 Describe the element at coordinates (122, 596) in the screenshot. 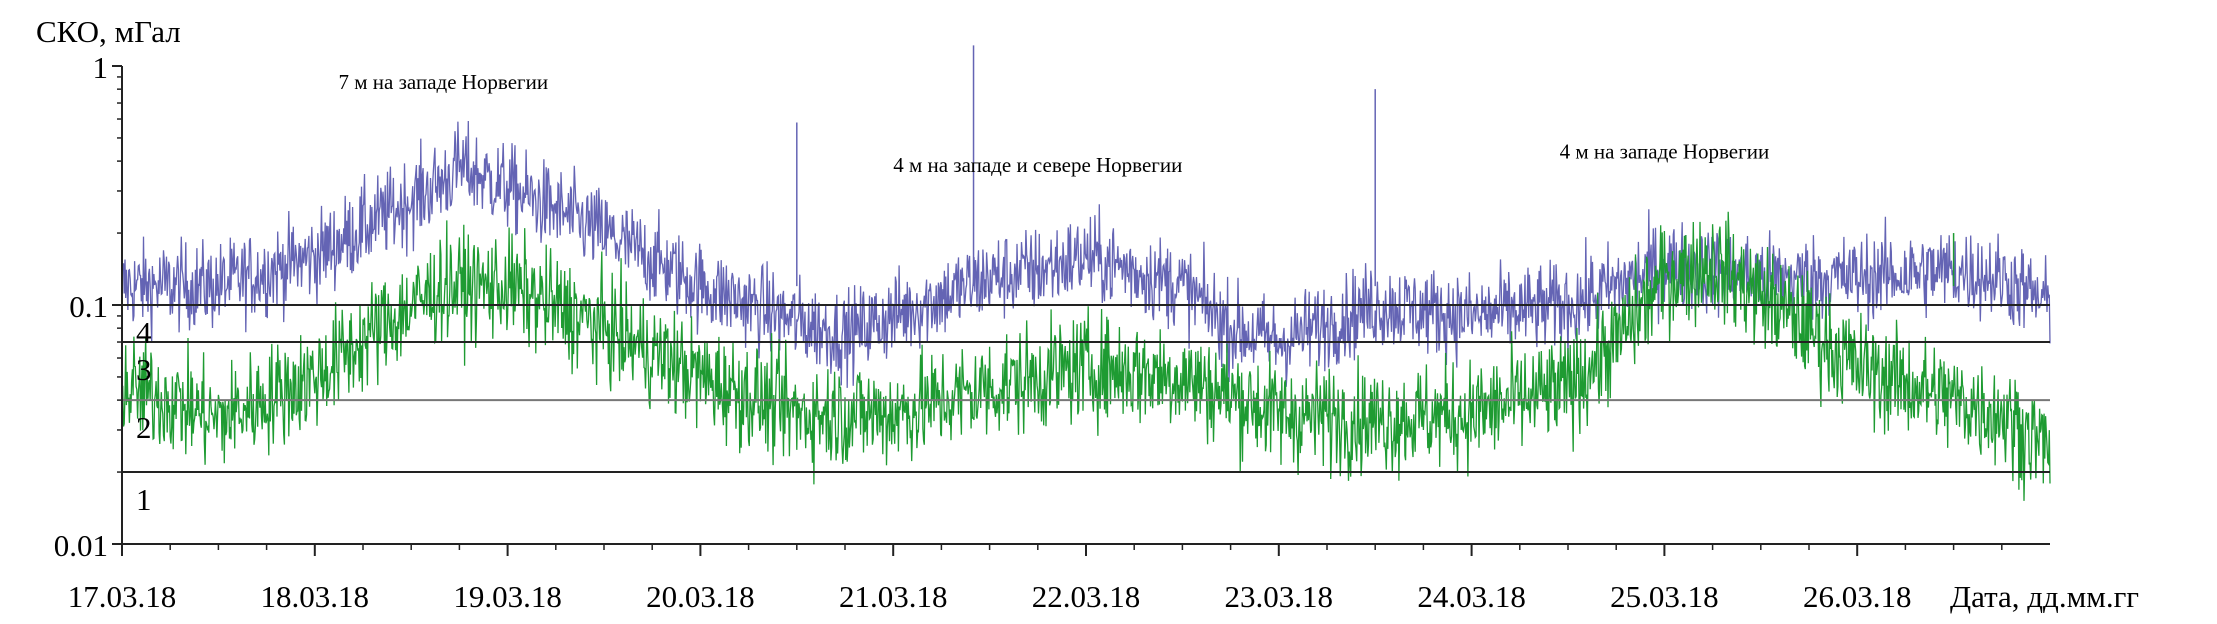

I see `x-tick-label: 17.03.18` at that location.